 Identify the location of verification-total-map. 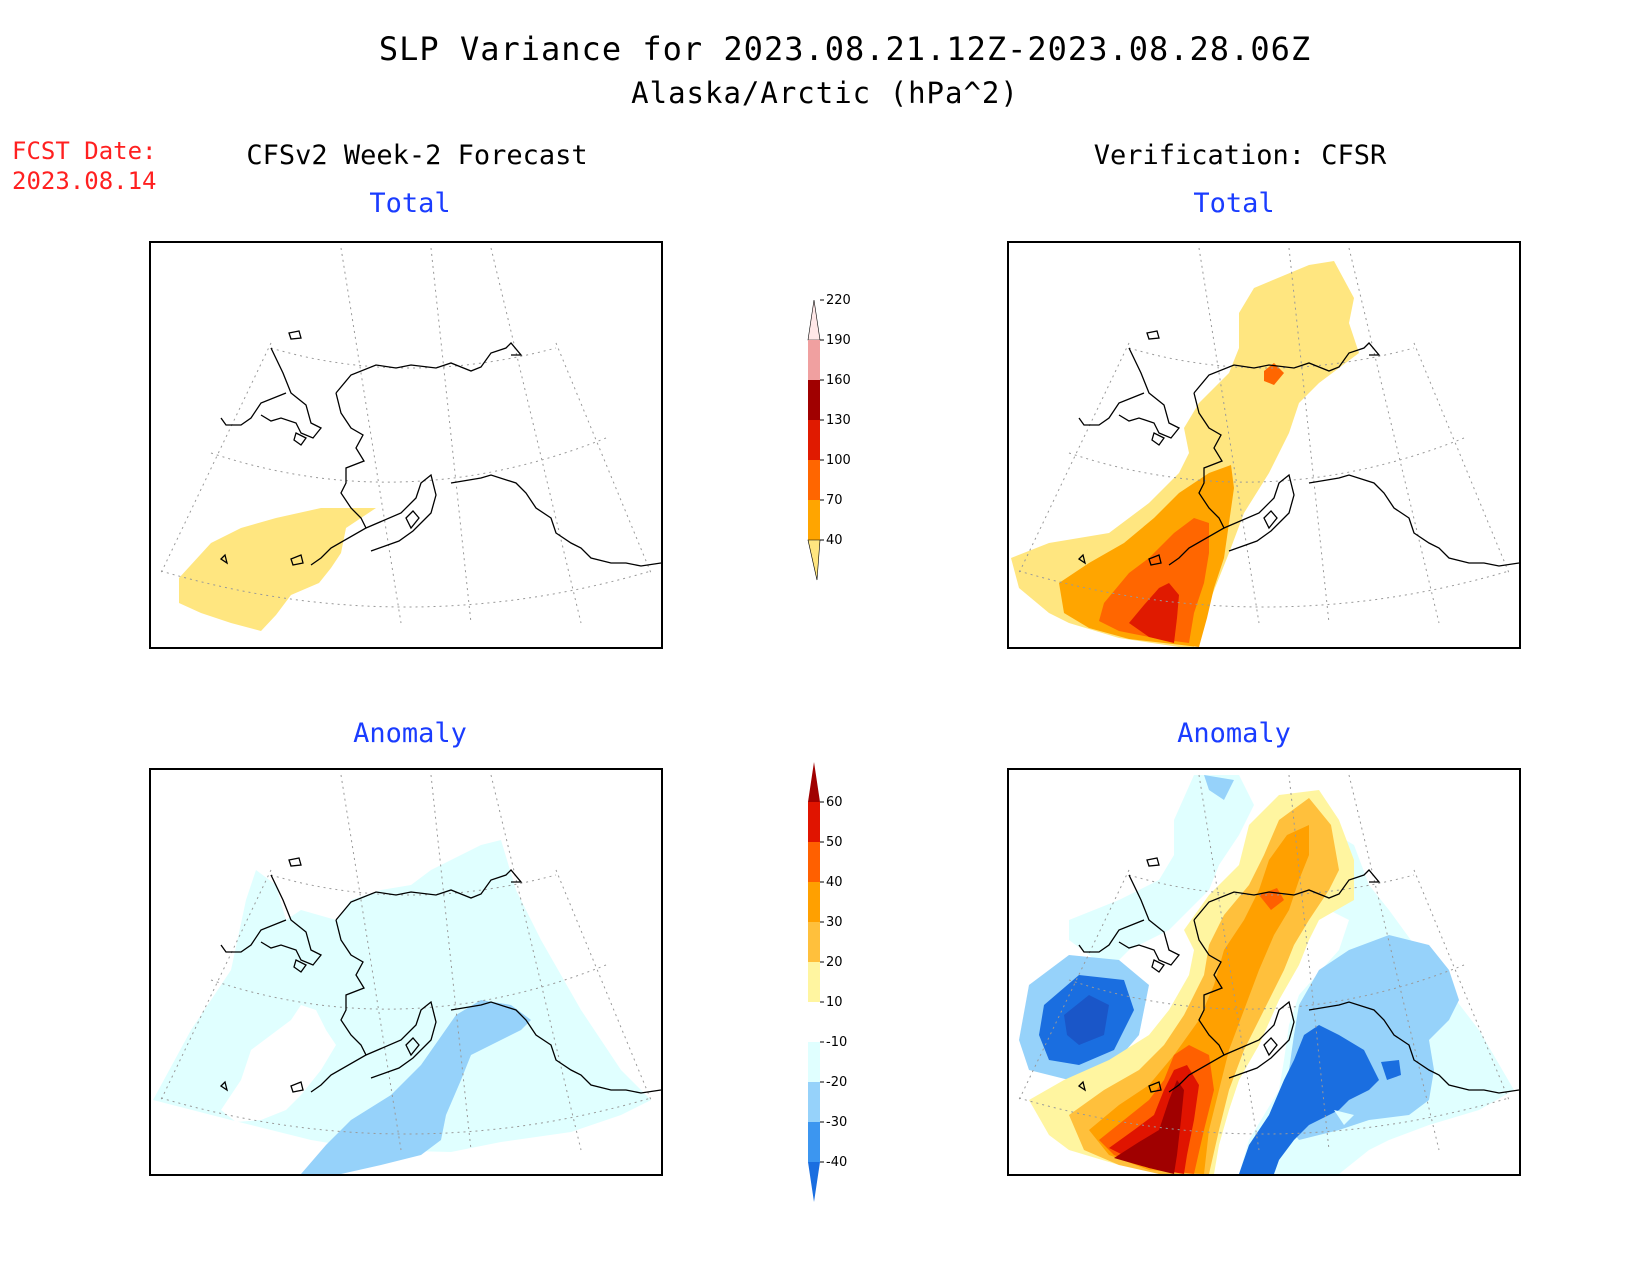
(1264, 445).